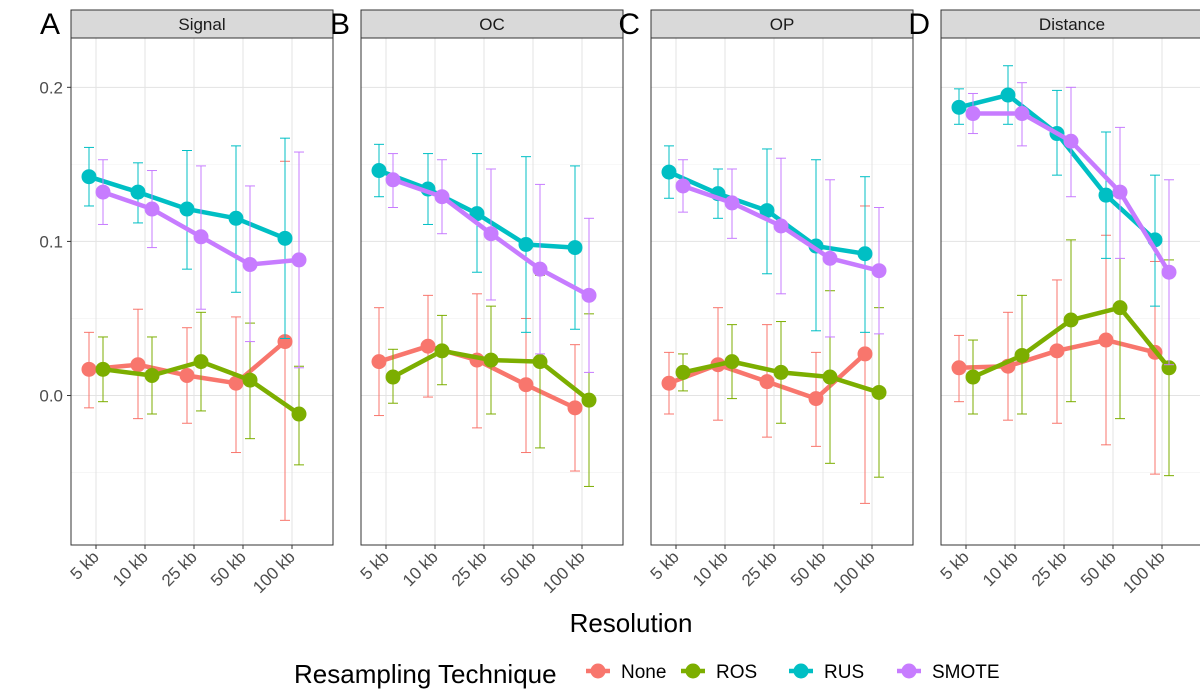 This screenshot has width=1200, height=700. What do you see at coordinates (966, 672) in the screenshot?
I see `legend-label: SMOTE` at bounding box center [966, 672].